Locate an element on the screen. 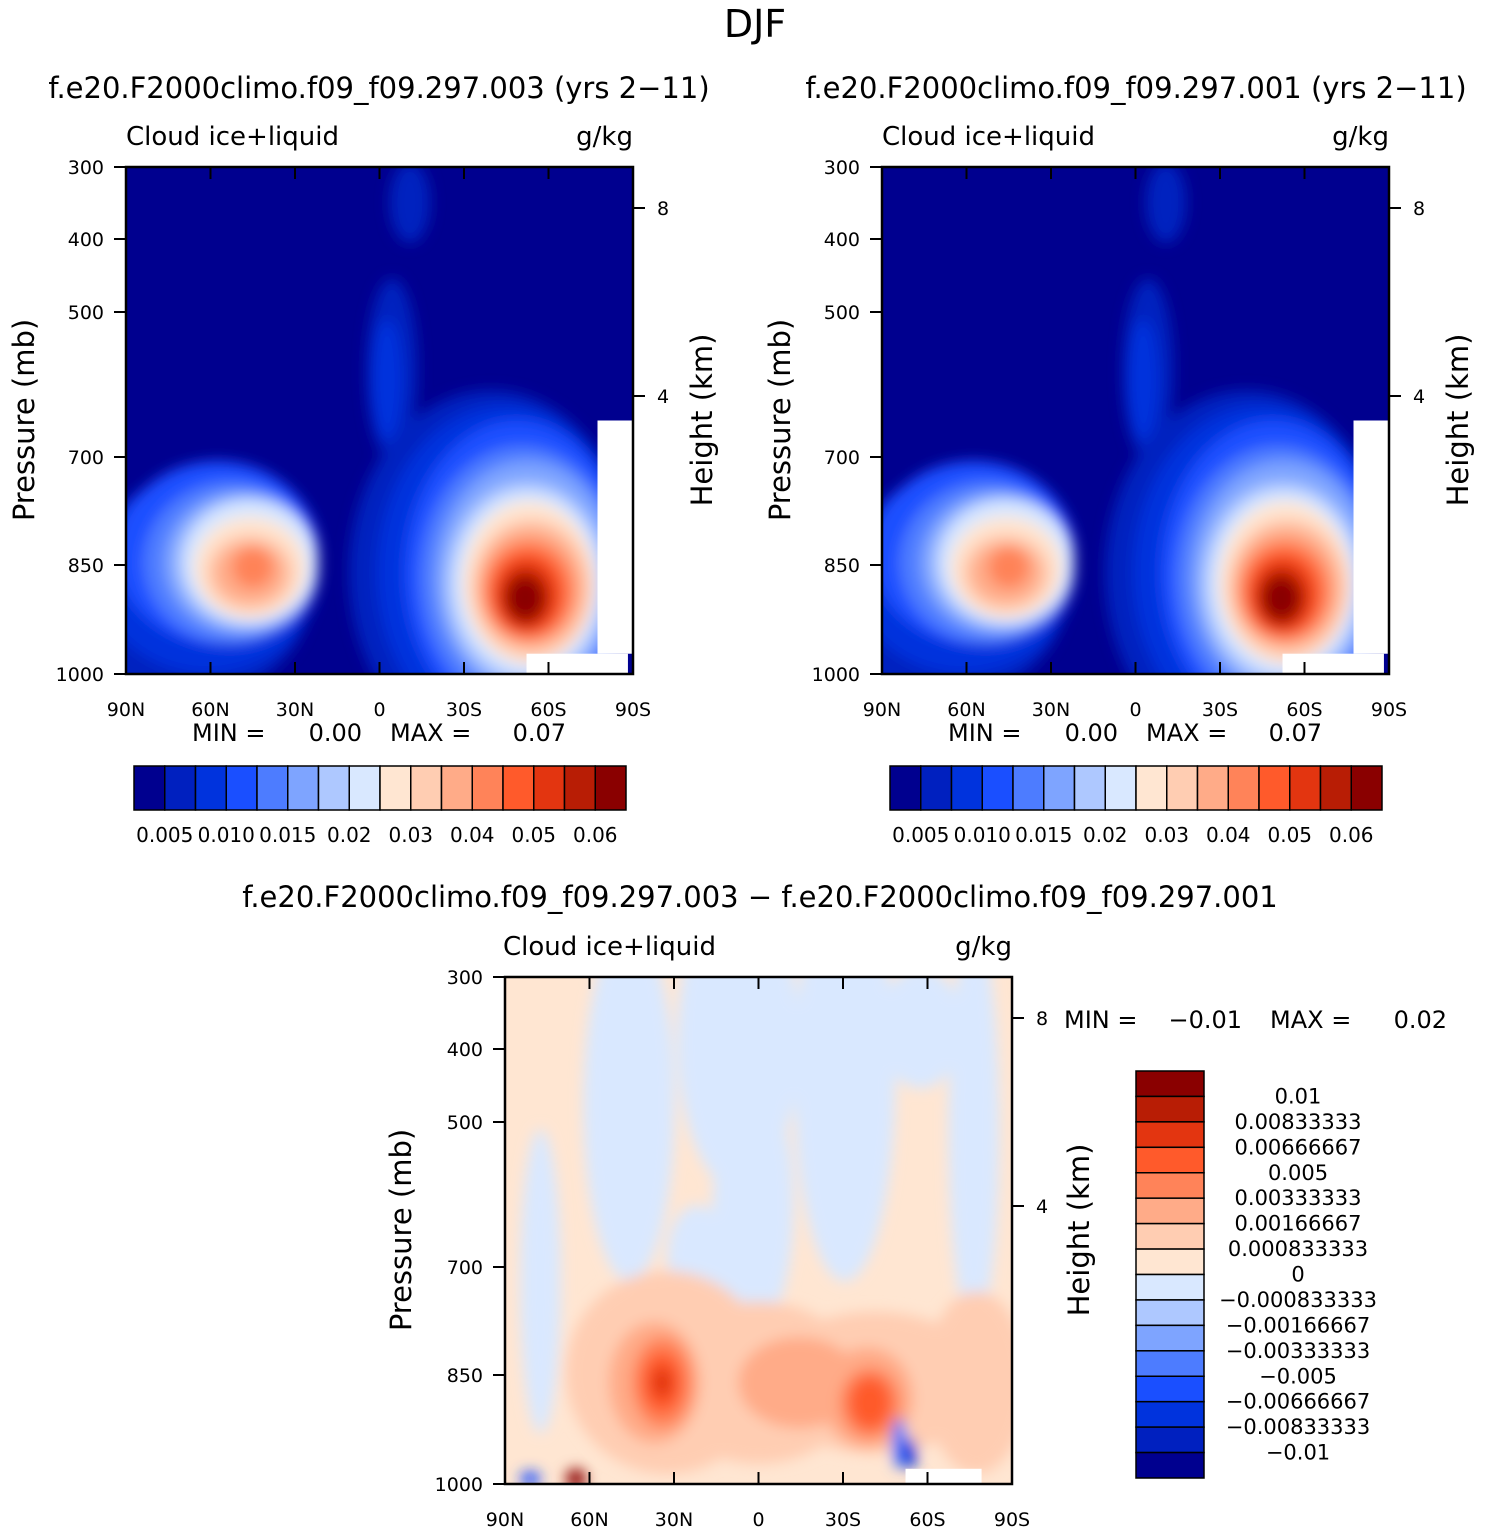  colorbar-label: −0.00833333 is located at coordinates (1298, 1427).